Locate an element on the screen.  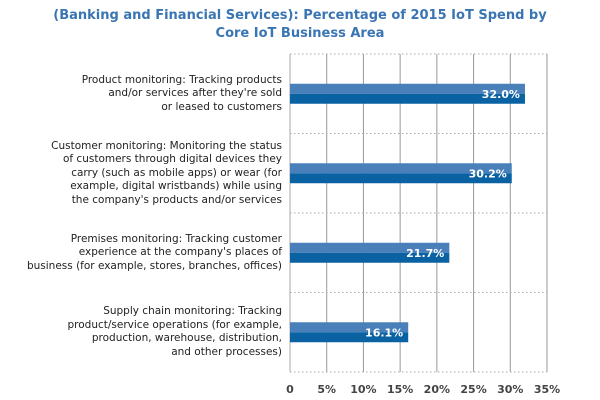
category-label-line: carry (such as mobile apps) or wear (for is located at coordinates (176, 172).